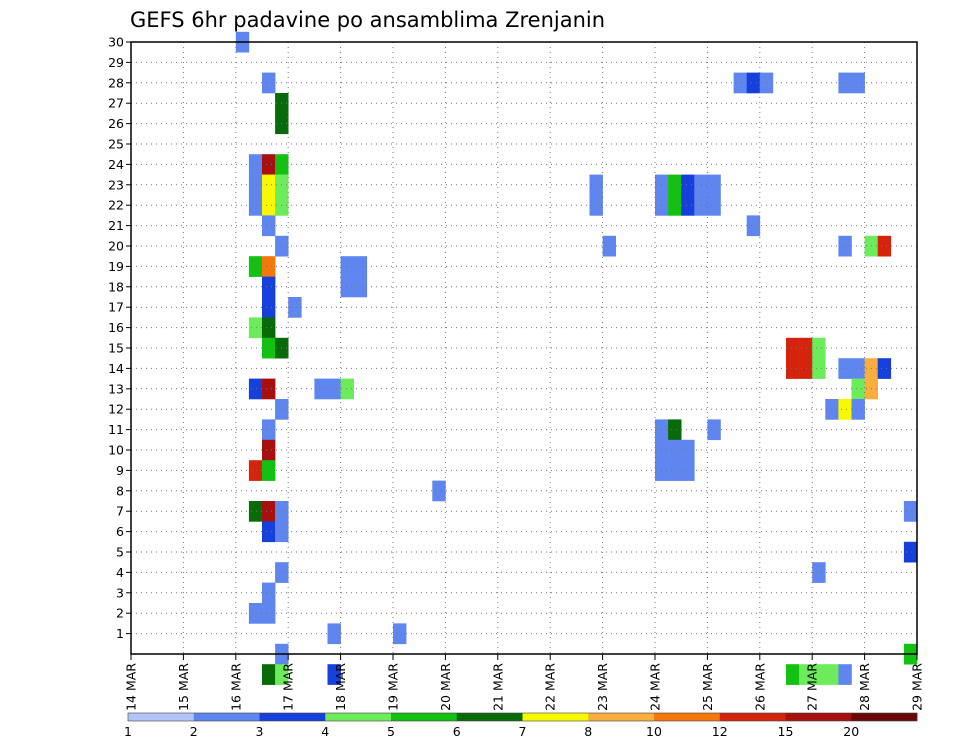  What do you see at coordinates (707, 687) in the screenshot?
I see `x-tick-label: 25 MAR` at bounding box center [707, 687].